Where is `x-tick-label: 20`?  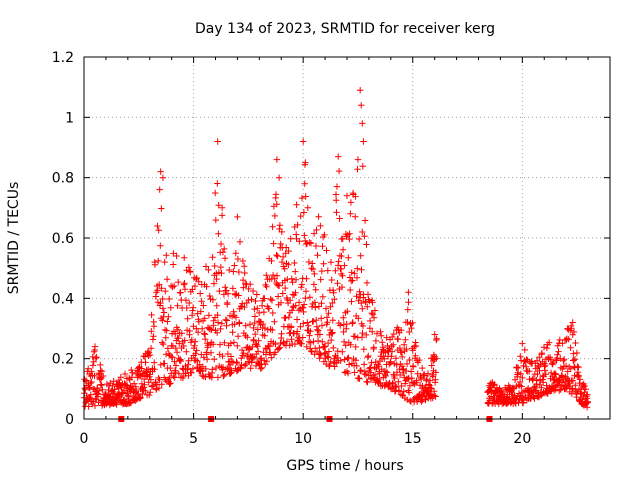 x-tick-label: 20 is located at coordinates (522, 439).